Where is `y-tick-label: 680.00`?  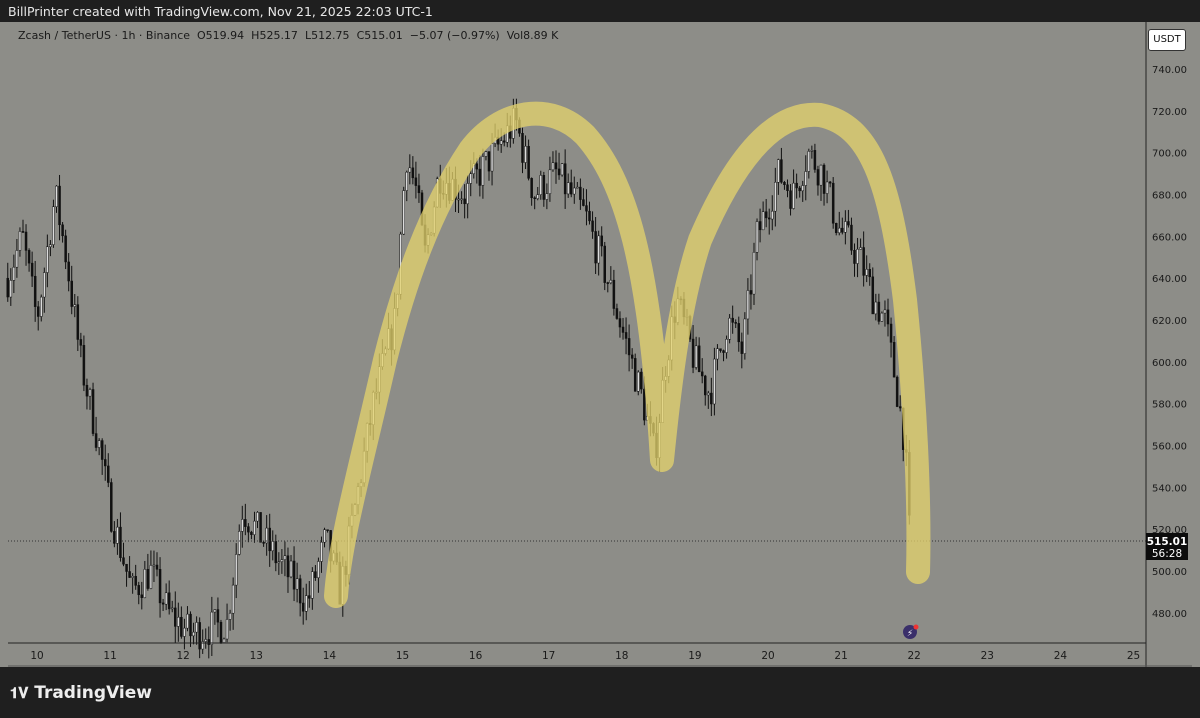 y-tick-label: 680.00 is located at coordinates (1169, 196).